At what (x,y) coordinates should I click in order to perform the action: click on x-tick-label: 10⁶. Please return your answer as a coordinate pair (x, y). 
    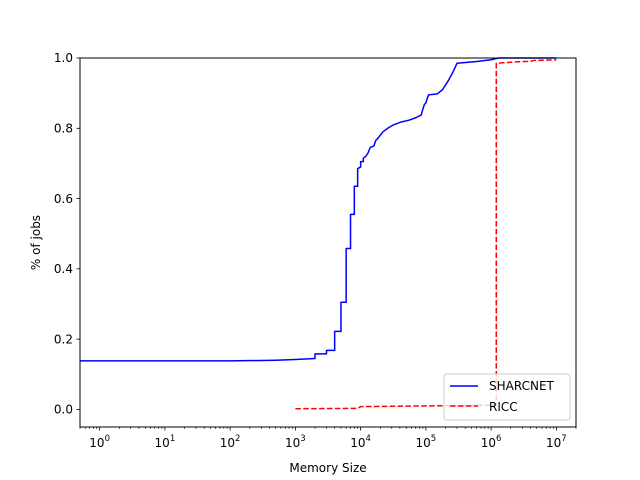
    Looking at the image, I should click on (491, 442).